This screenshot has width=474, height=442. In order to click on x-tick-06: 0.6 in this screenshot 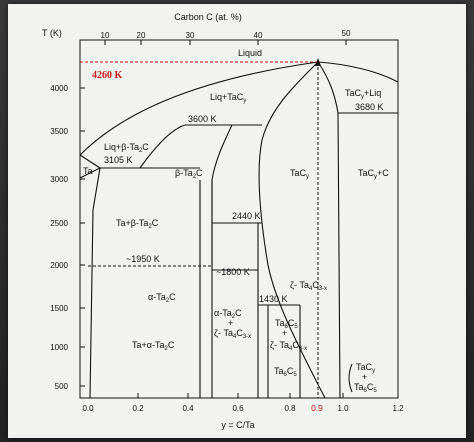, I will do `click(238, 408)`.